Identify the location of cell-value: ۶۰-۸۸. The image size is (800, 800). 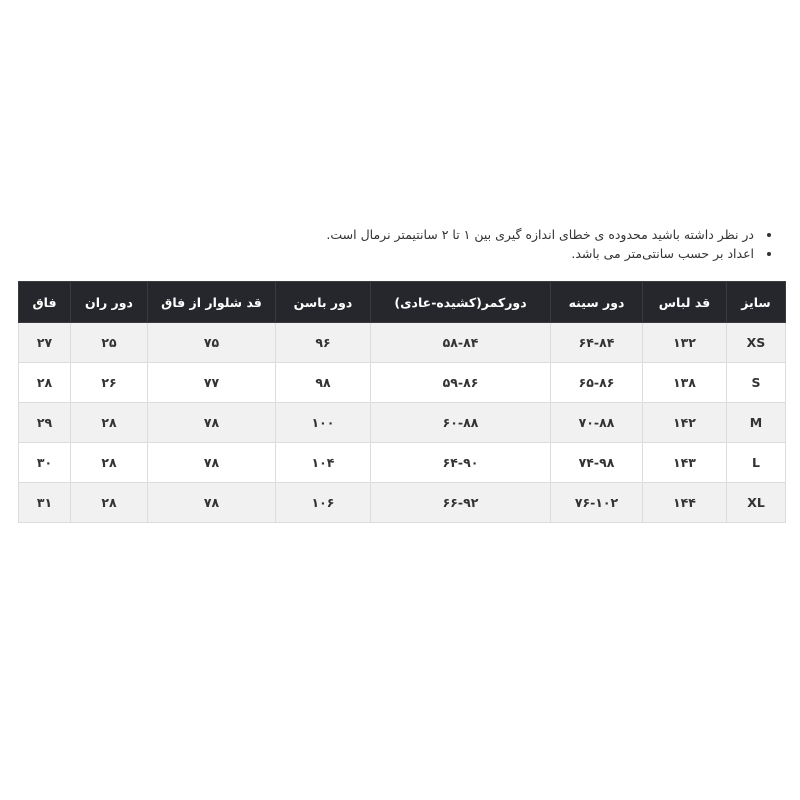
(460, 422).